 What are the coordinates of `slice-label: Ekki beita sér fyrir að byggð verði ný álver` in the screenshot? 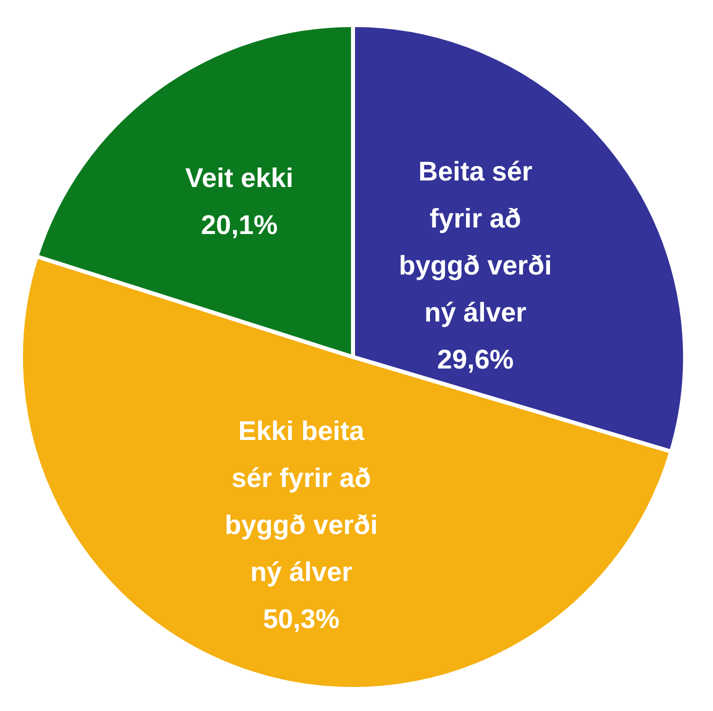 It's located at (301, 502).